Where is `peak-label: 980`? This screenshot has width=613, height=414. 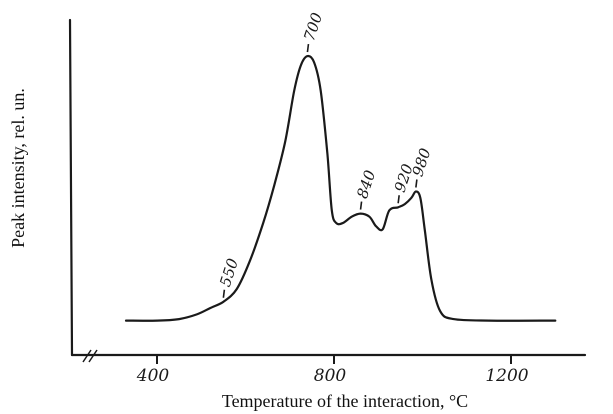
peak-label: 980 is located at coordinates (422, 162).